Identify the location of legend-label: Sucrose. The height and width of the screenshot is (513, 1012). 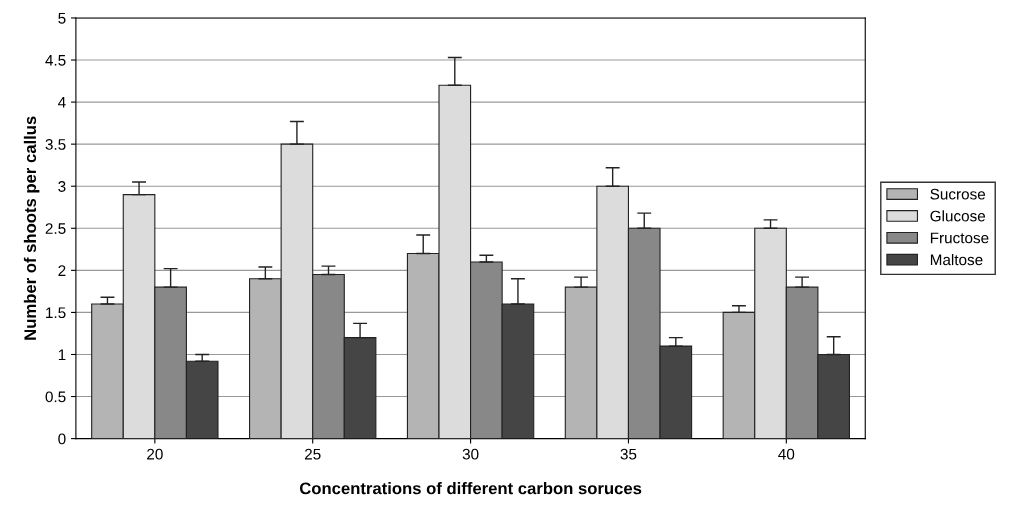
(958, 194).